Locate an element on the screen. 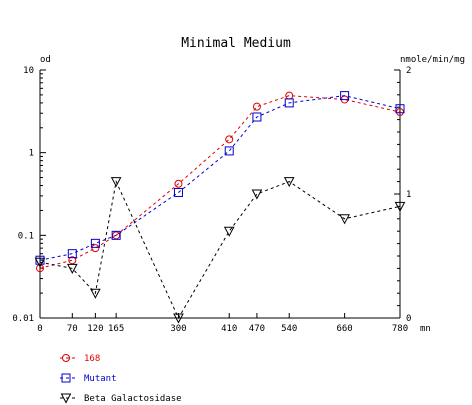 This screenshot has height=405, width=472. legend-item: Beta Galactosidase is located at coordinates (121, 398).